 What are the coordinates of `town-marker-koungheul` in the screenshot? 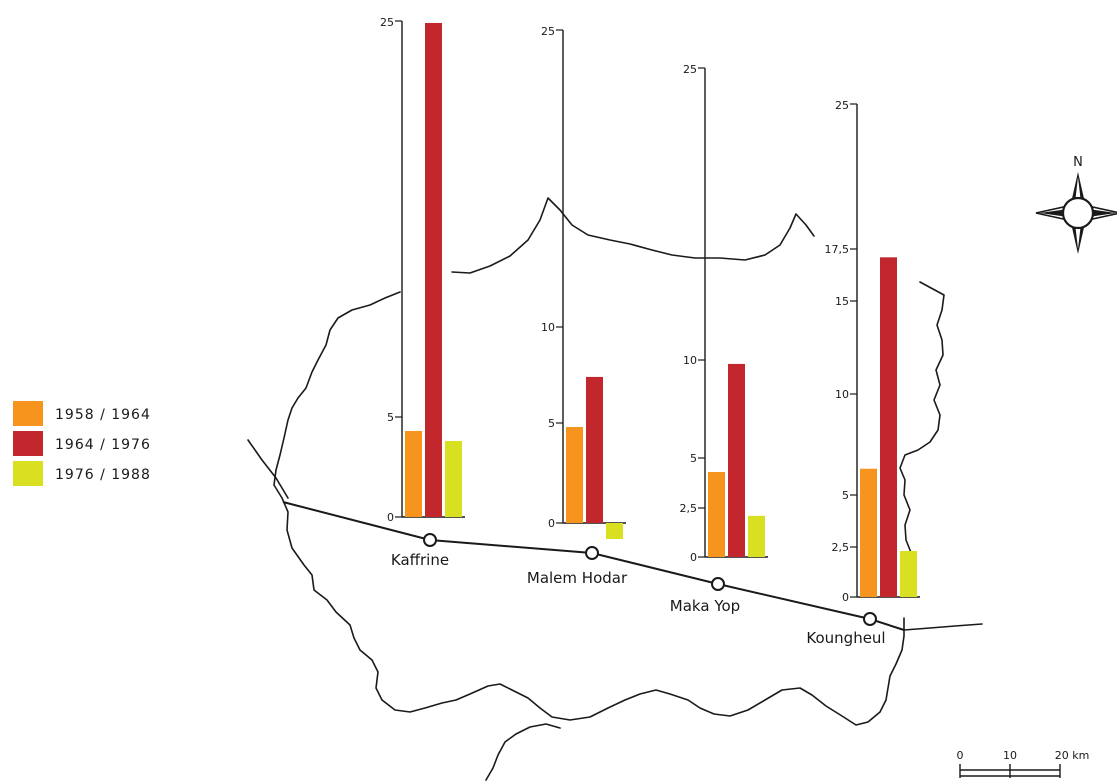 It's located at (870, 619).